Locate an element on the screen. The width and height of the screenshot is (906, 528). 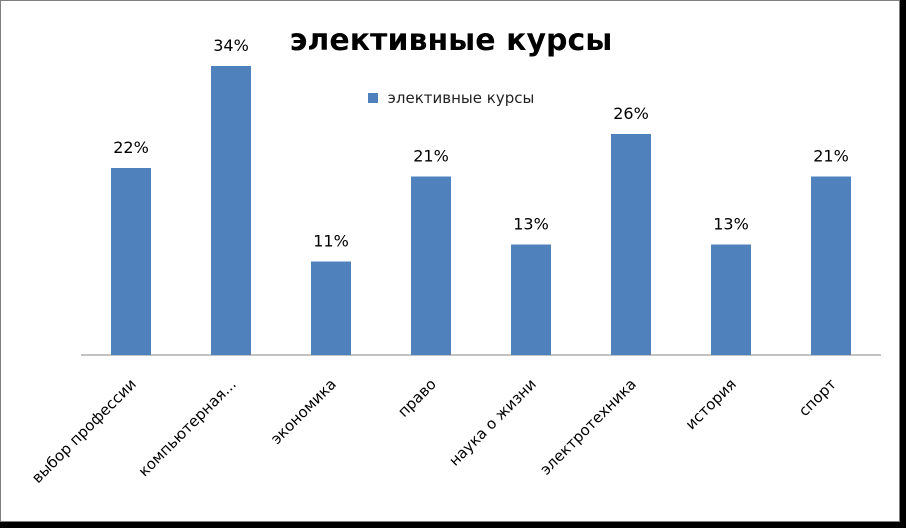
data-label: 22% is located at coordinates (131, 147).